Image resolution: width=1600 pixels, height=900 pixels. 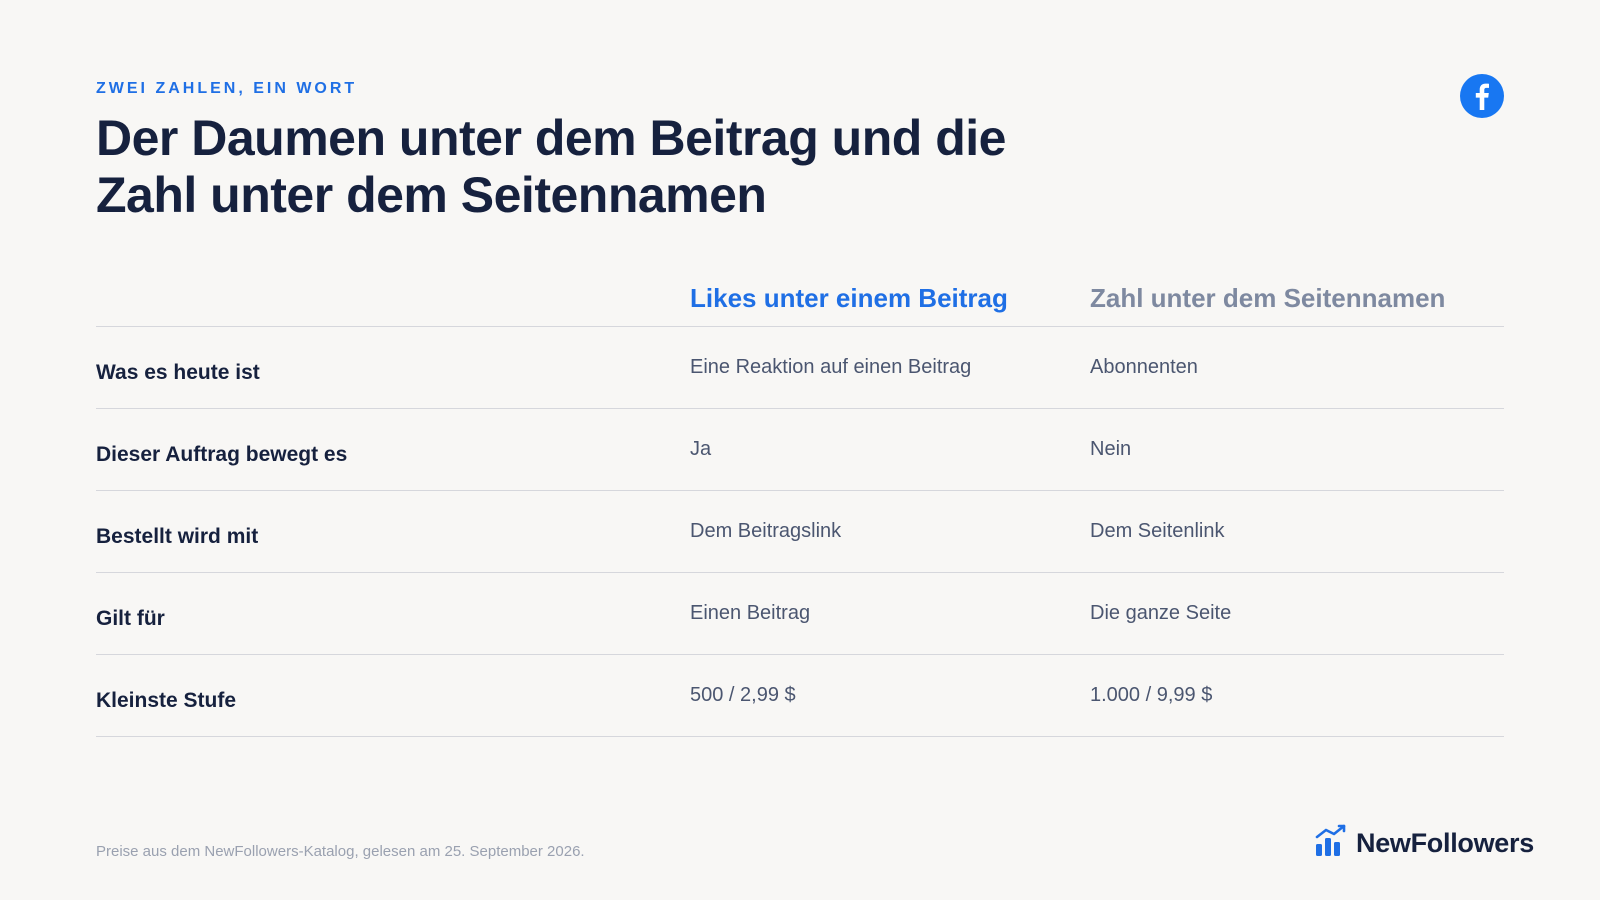 What do you see at coordinates (766, 531) in the screenshot?
I see `cell-post-likes: Dem Beitragslink` at bounding box center [766, 531].